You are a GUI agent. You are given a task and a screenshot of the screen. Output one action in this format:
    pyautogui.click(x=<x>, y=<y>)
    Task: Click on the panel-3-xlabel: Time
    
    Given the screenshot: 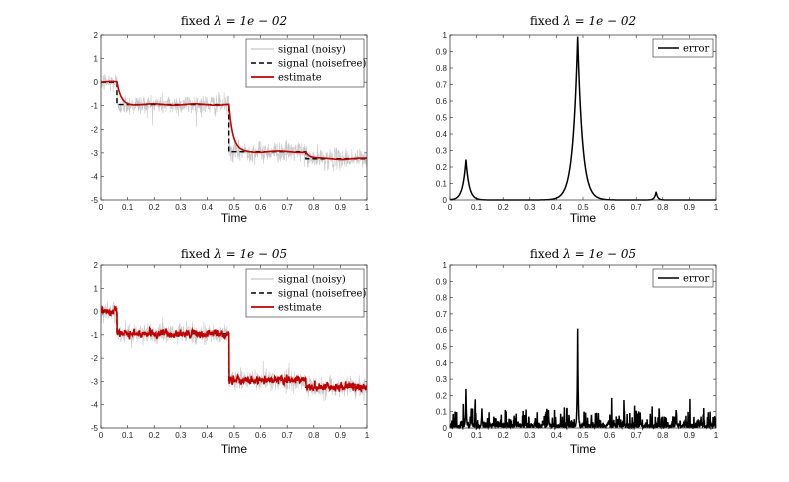 What is the action you would take?
    pyautogui.click(x=234, y=449)
    